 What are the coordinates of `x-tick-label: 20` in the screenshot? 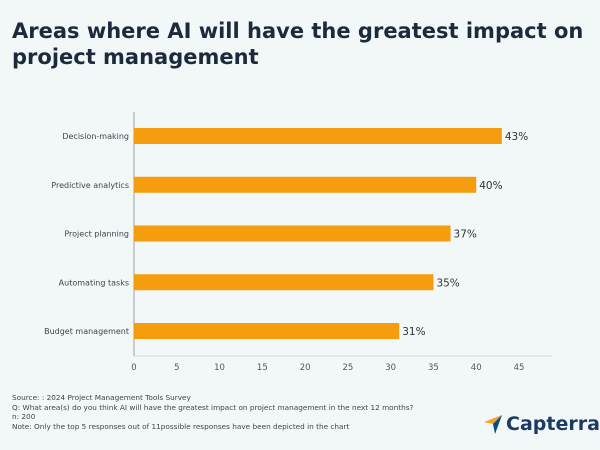 It's located at (305, 368).